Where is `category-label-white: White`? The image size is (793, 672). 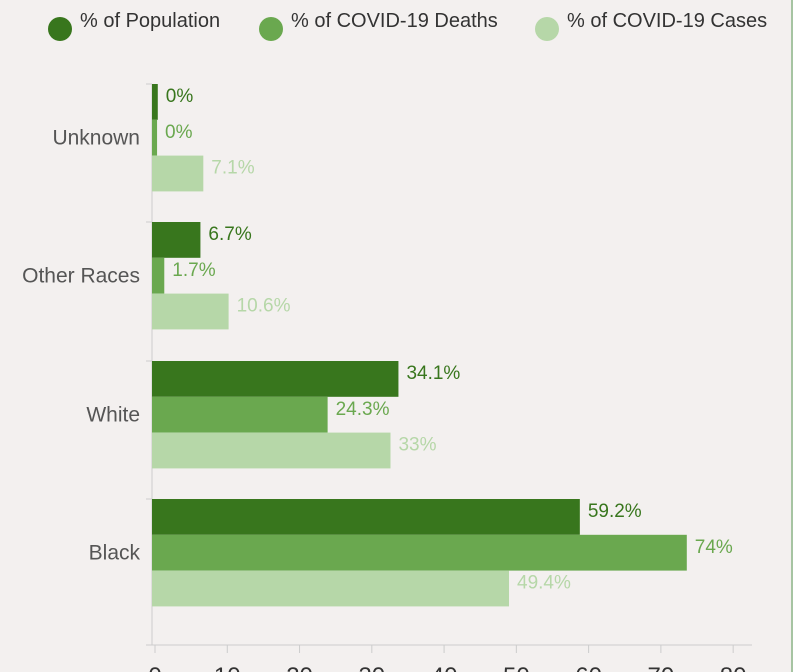 category-label-white: White is located at coordinates (113, 415).